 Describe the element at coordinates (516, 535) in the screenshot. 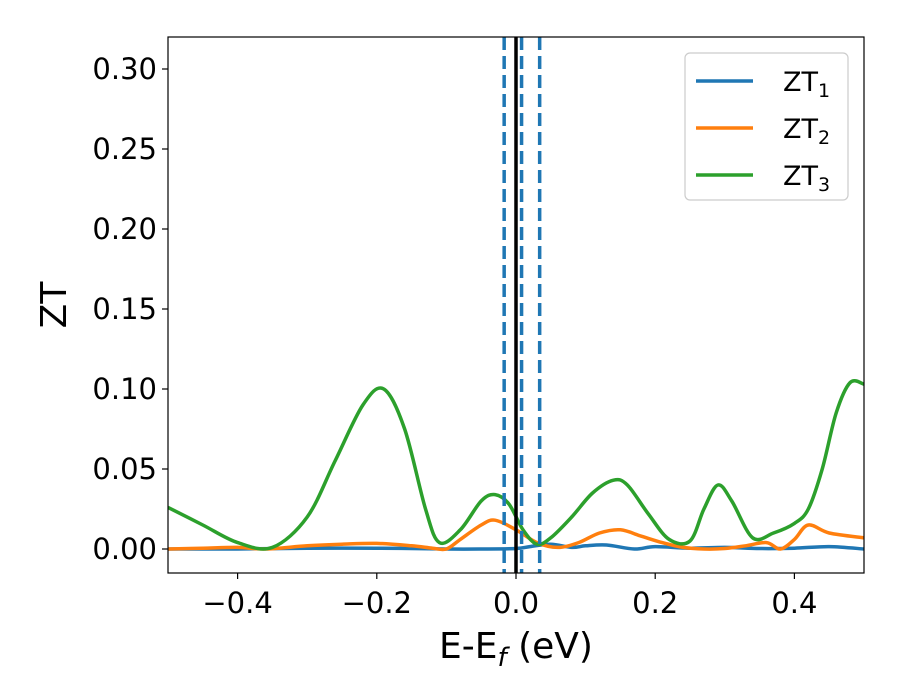

I see `series-line-zt2` at that location.